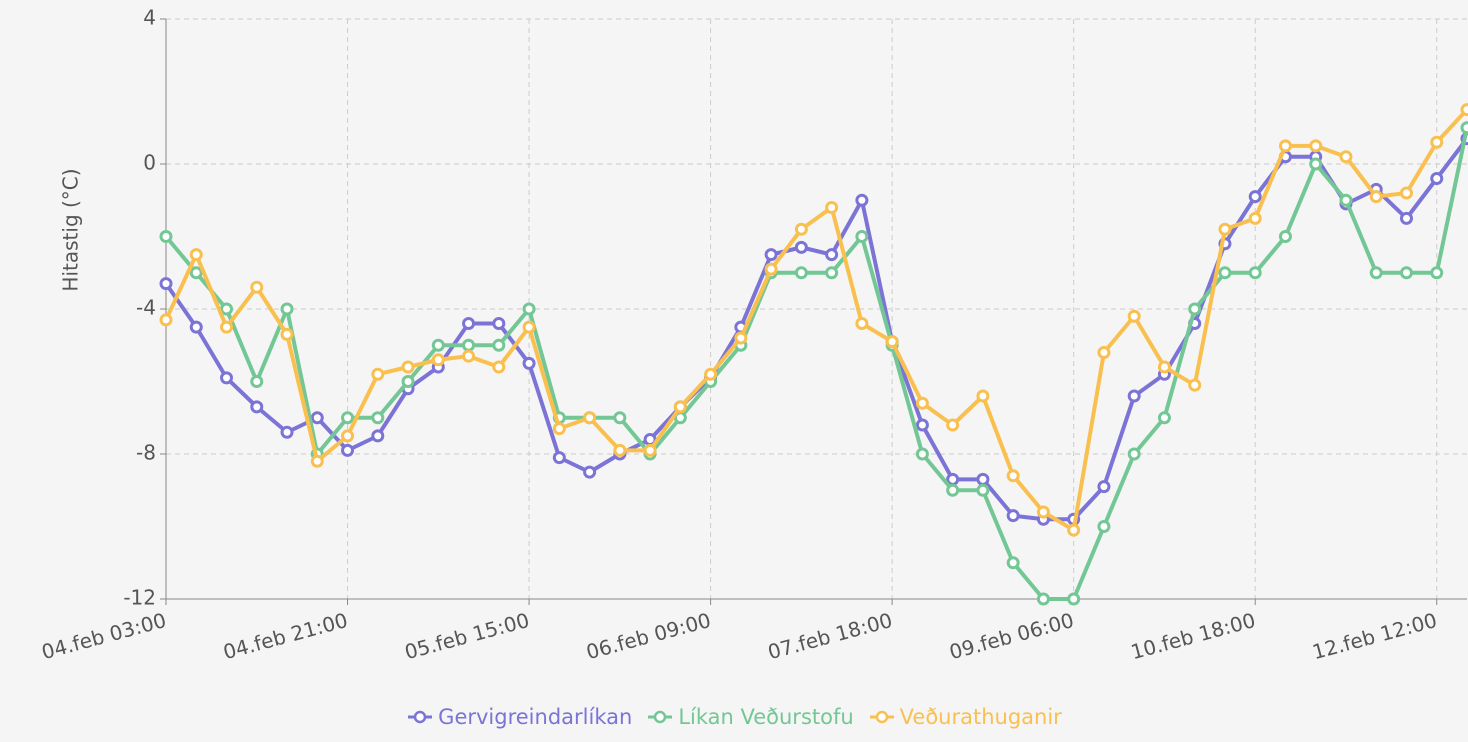 The height and width of the screenshot is (742, 1468). Describe the element at coordinates (766, 717) in the screenshot. I see `legend-label: Líkan Veðurstofu` at that location.